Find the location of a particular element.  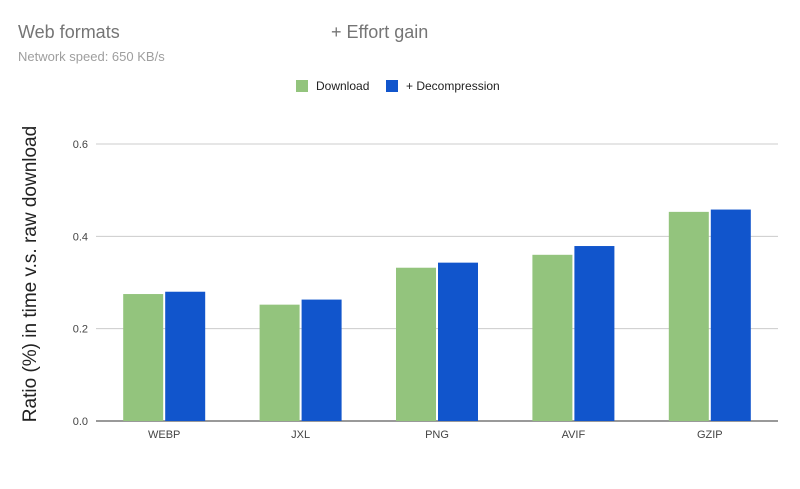

x-tick-label: WEBP is located at coordinates (164, 435).